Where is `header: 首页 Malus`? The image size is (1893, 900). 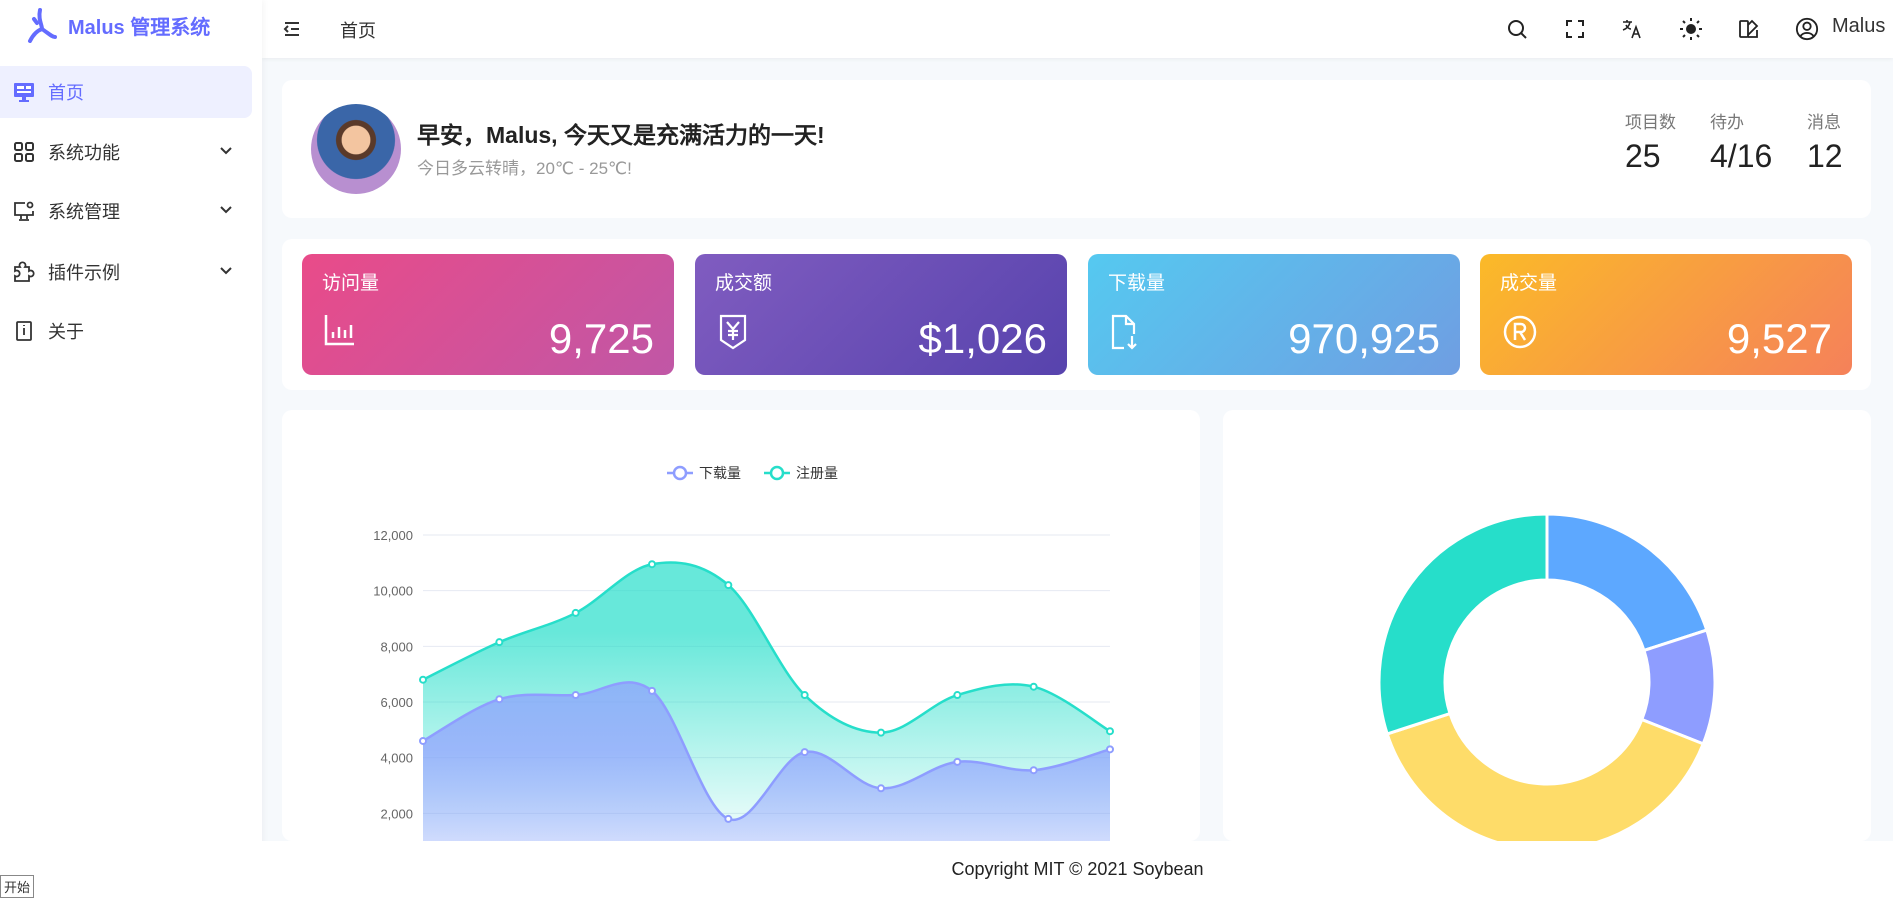
header: 首页 Malus is located at coordinates (1077, 29).